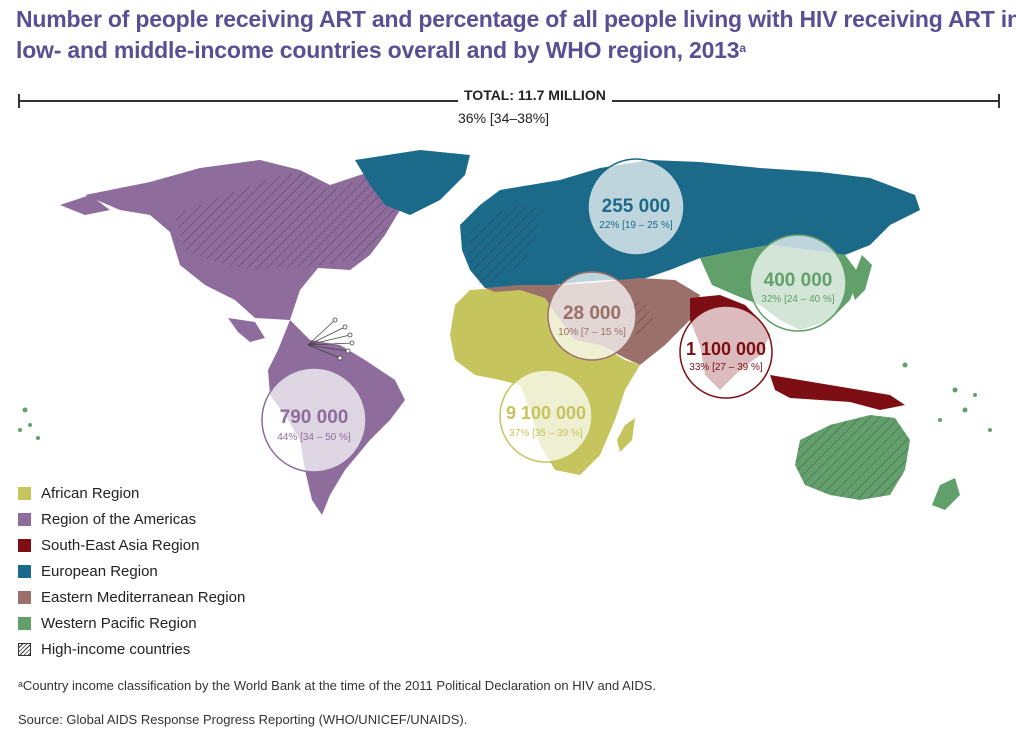 This screenshot has width=1016, height=744. What do you see at coordinates (947, 397) in the screenshot?
I see `pacific-islands` at bounding box center [947, 397].